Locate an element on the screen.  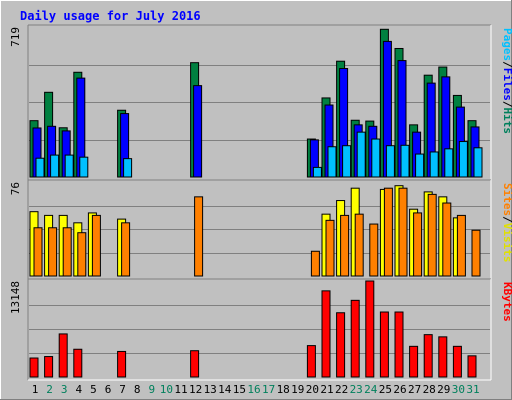
x-tick-label: 14 is located at coordinates (225, 389).